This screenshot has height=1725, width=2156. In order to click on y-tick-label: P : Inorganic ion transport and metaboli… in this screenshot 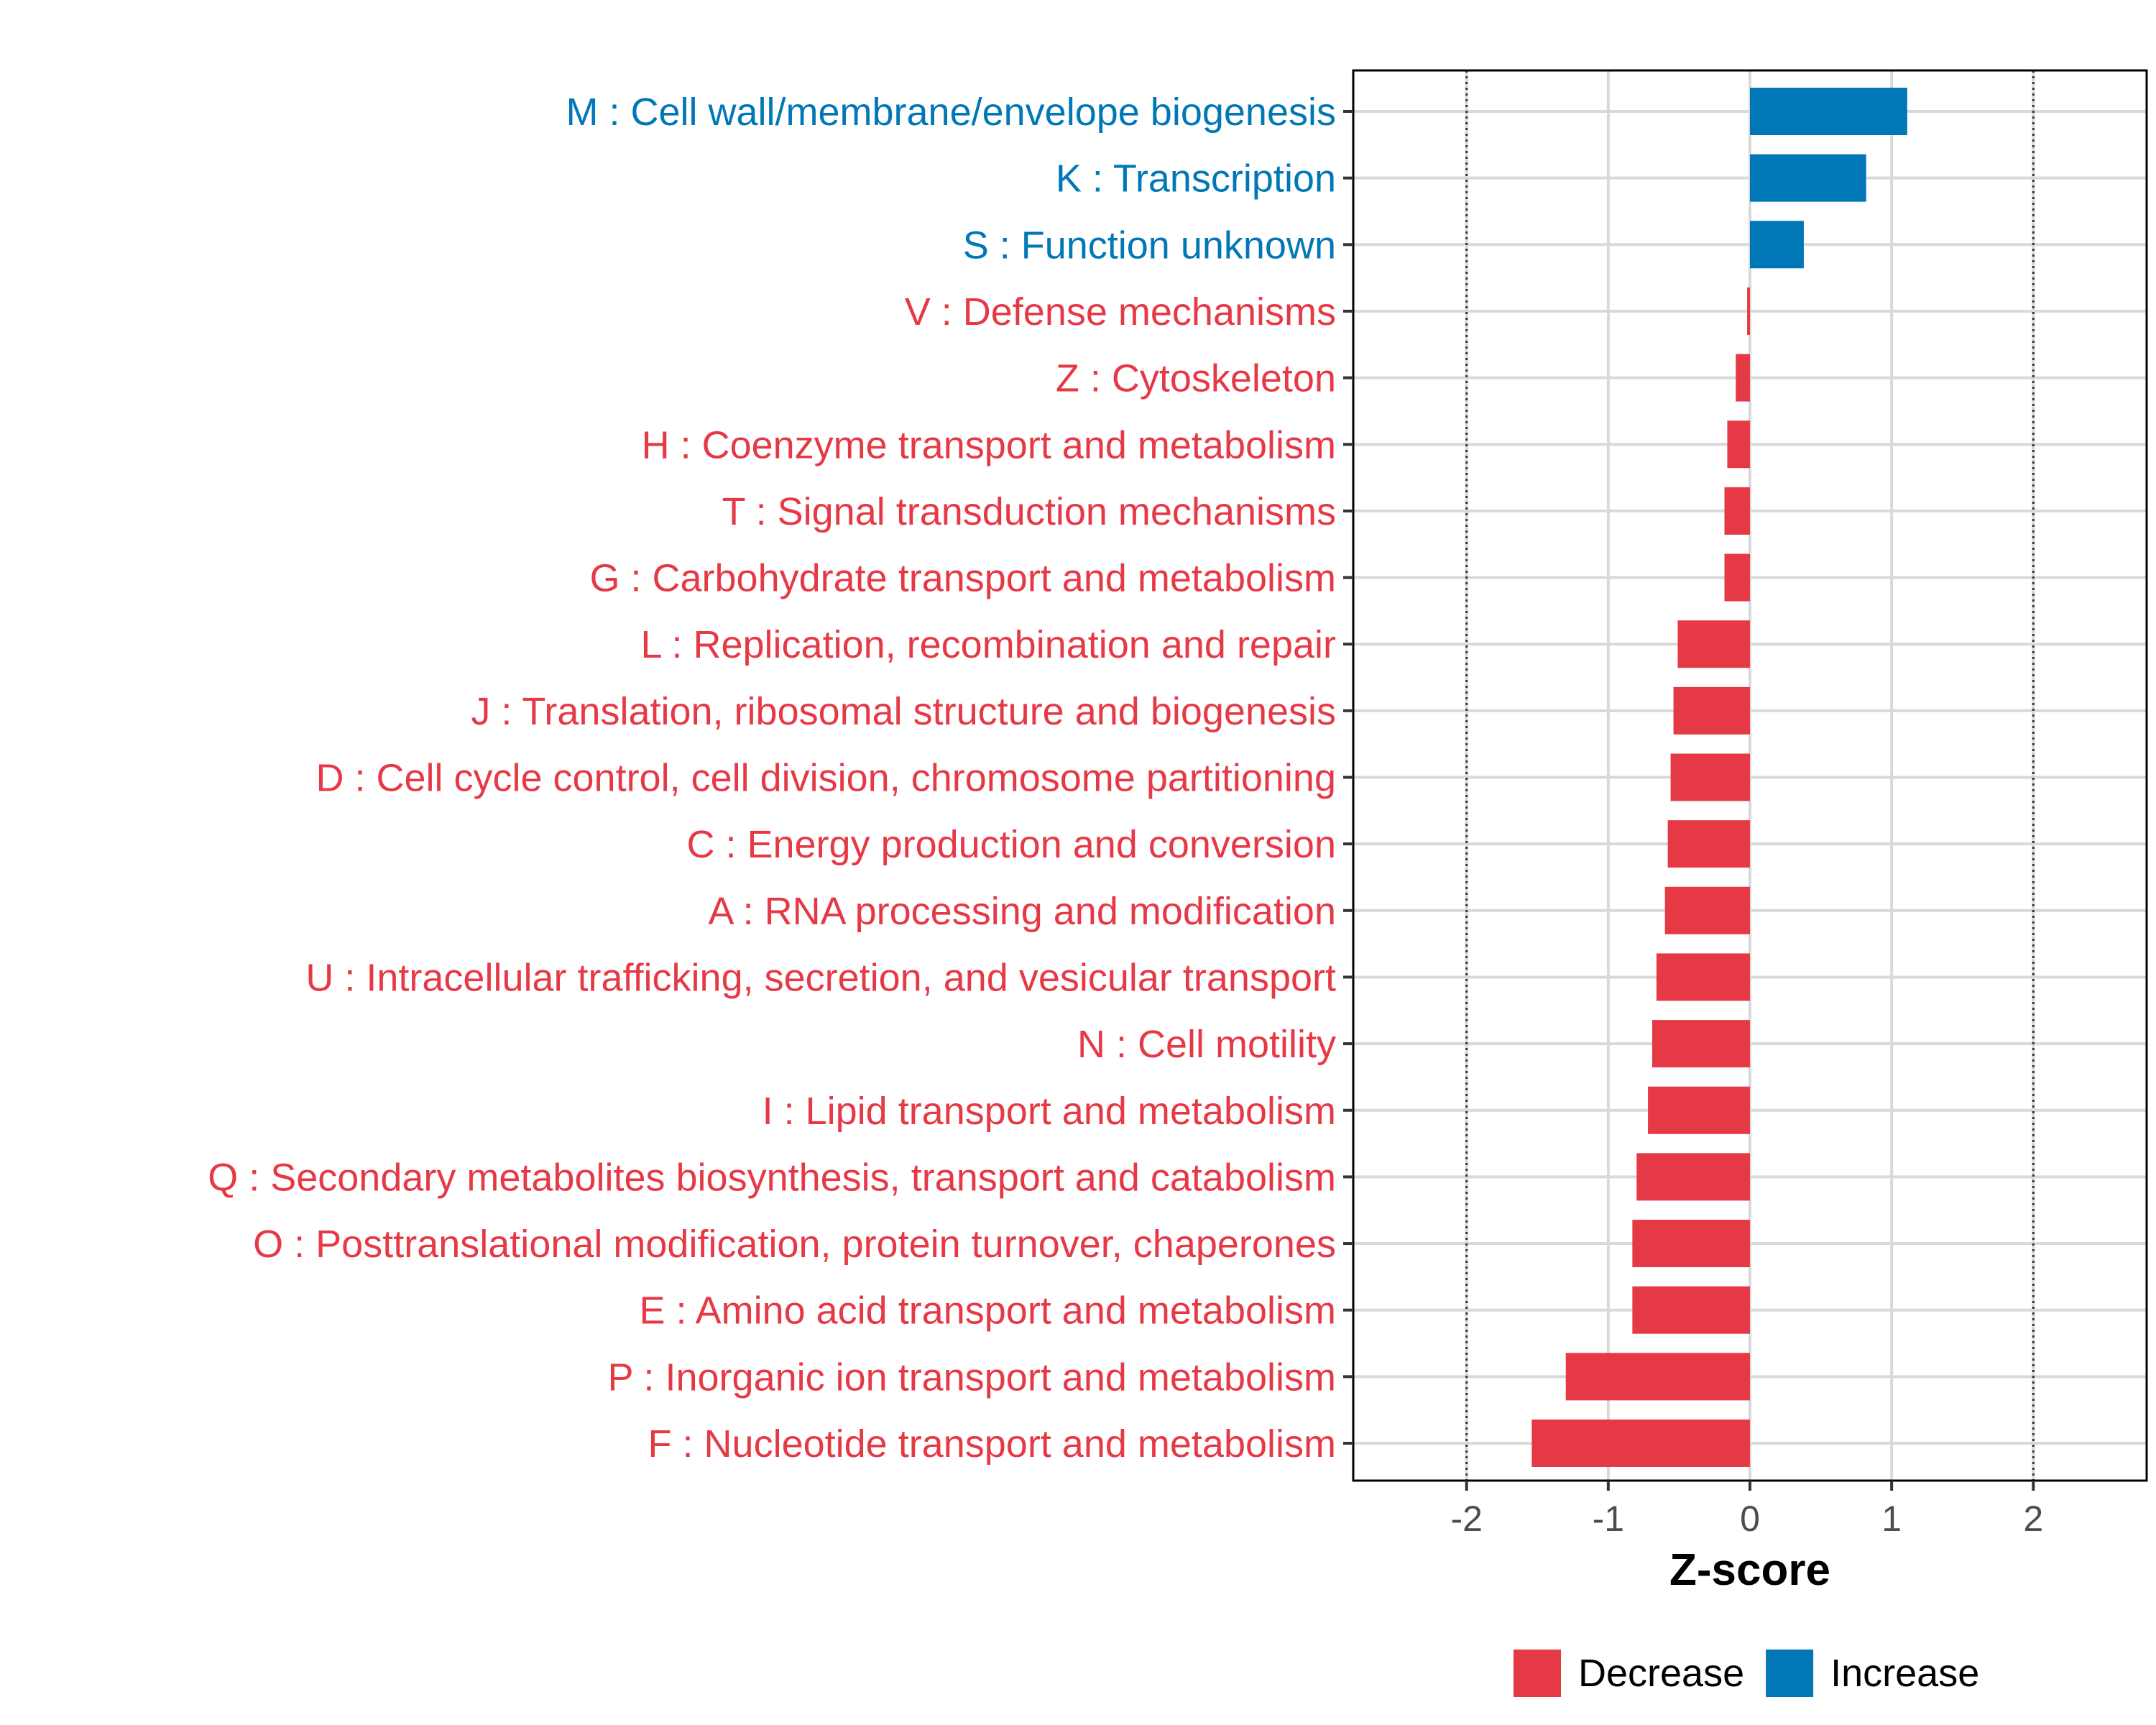, I will do `click(971, 1377)`.